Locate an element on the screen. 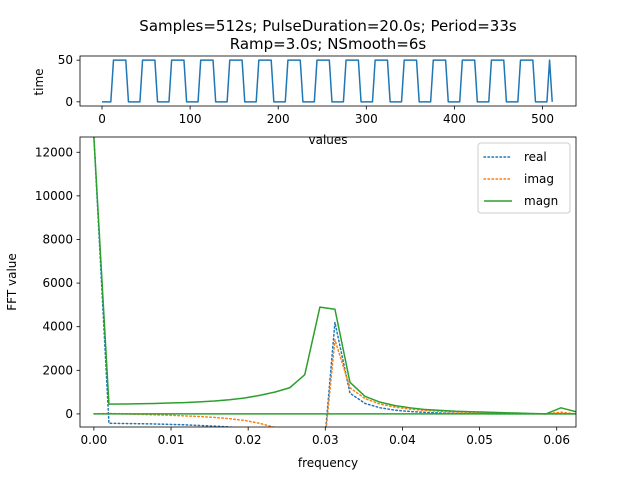  x-tick-label: 0 is located at coordinates (102, 119).